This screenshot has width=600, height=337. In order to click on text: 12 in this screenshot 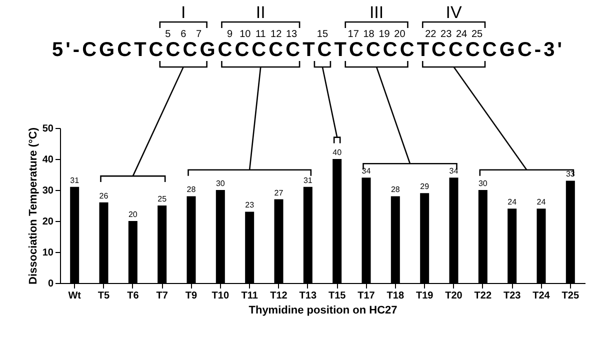, I will do `click(276, 34)`.